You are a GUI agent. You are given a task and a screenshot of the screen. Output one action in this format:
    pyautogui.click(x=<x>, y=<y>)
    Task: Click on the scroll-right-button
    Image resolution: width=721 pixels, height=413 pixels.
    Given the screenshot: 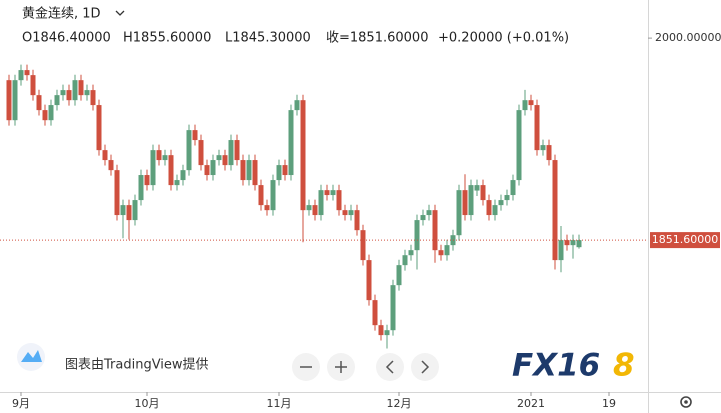 What is the action you would take?
    pyautogui.click(x=425, y=367)
    